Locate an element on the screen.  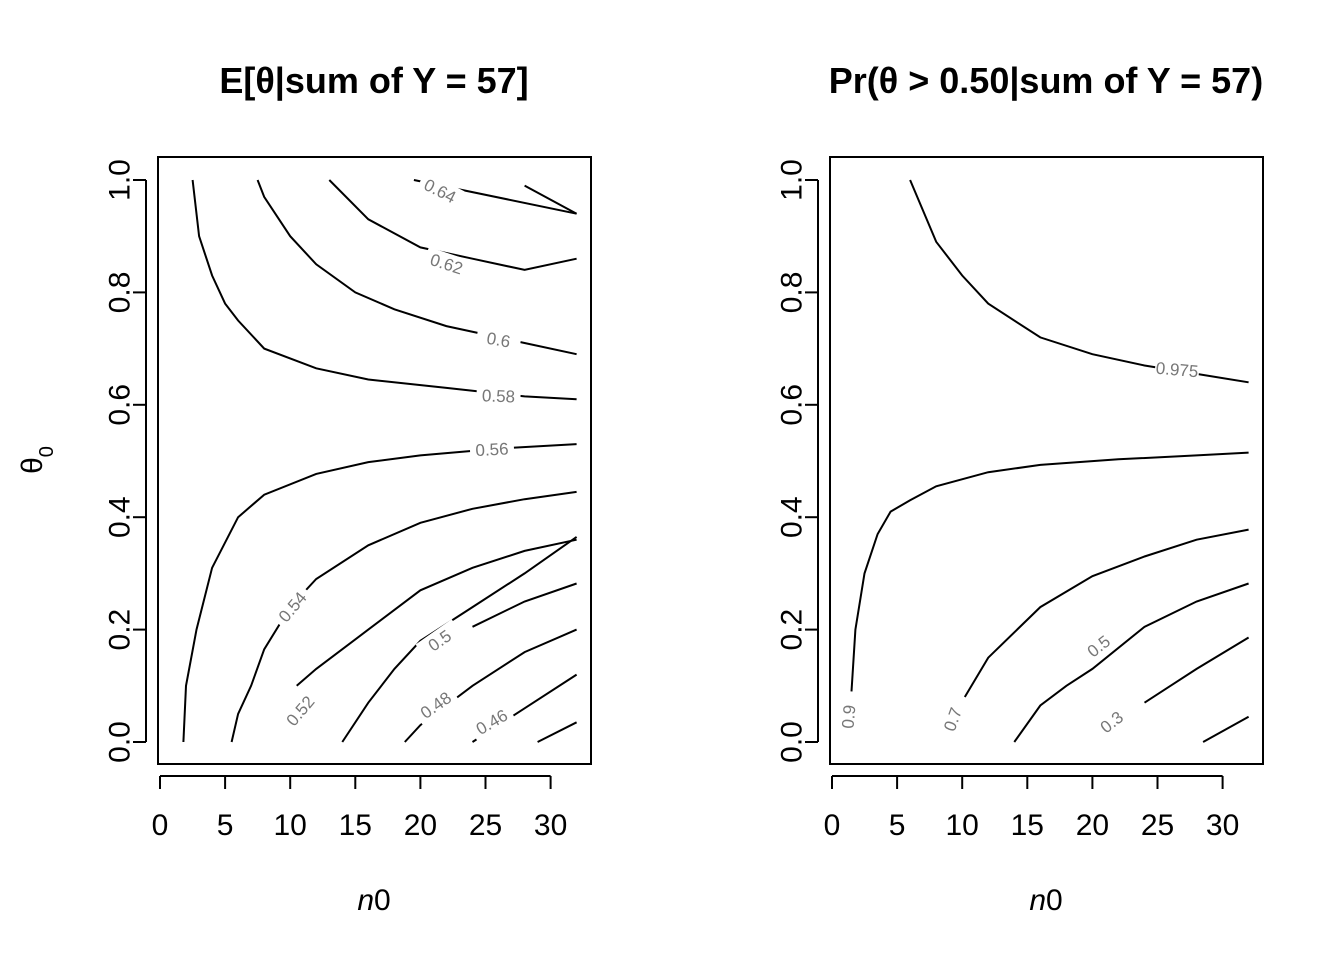
right-x-axis-label-italic: n is located at coordinates (1037, 900).